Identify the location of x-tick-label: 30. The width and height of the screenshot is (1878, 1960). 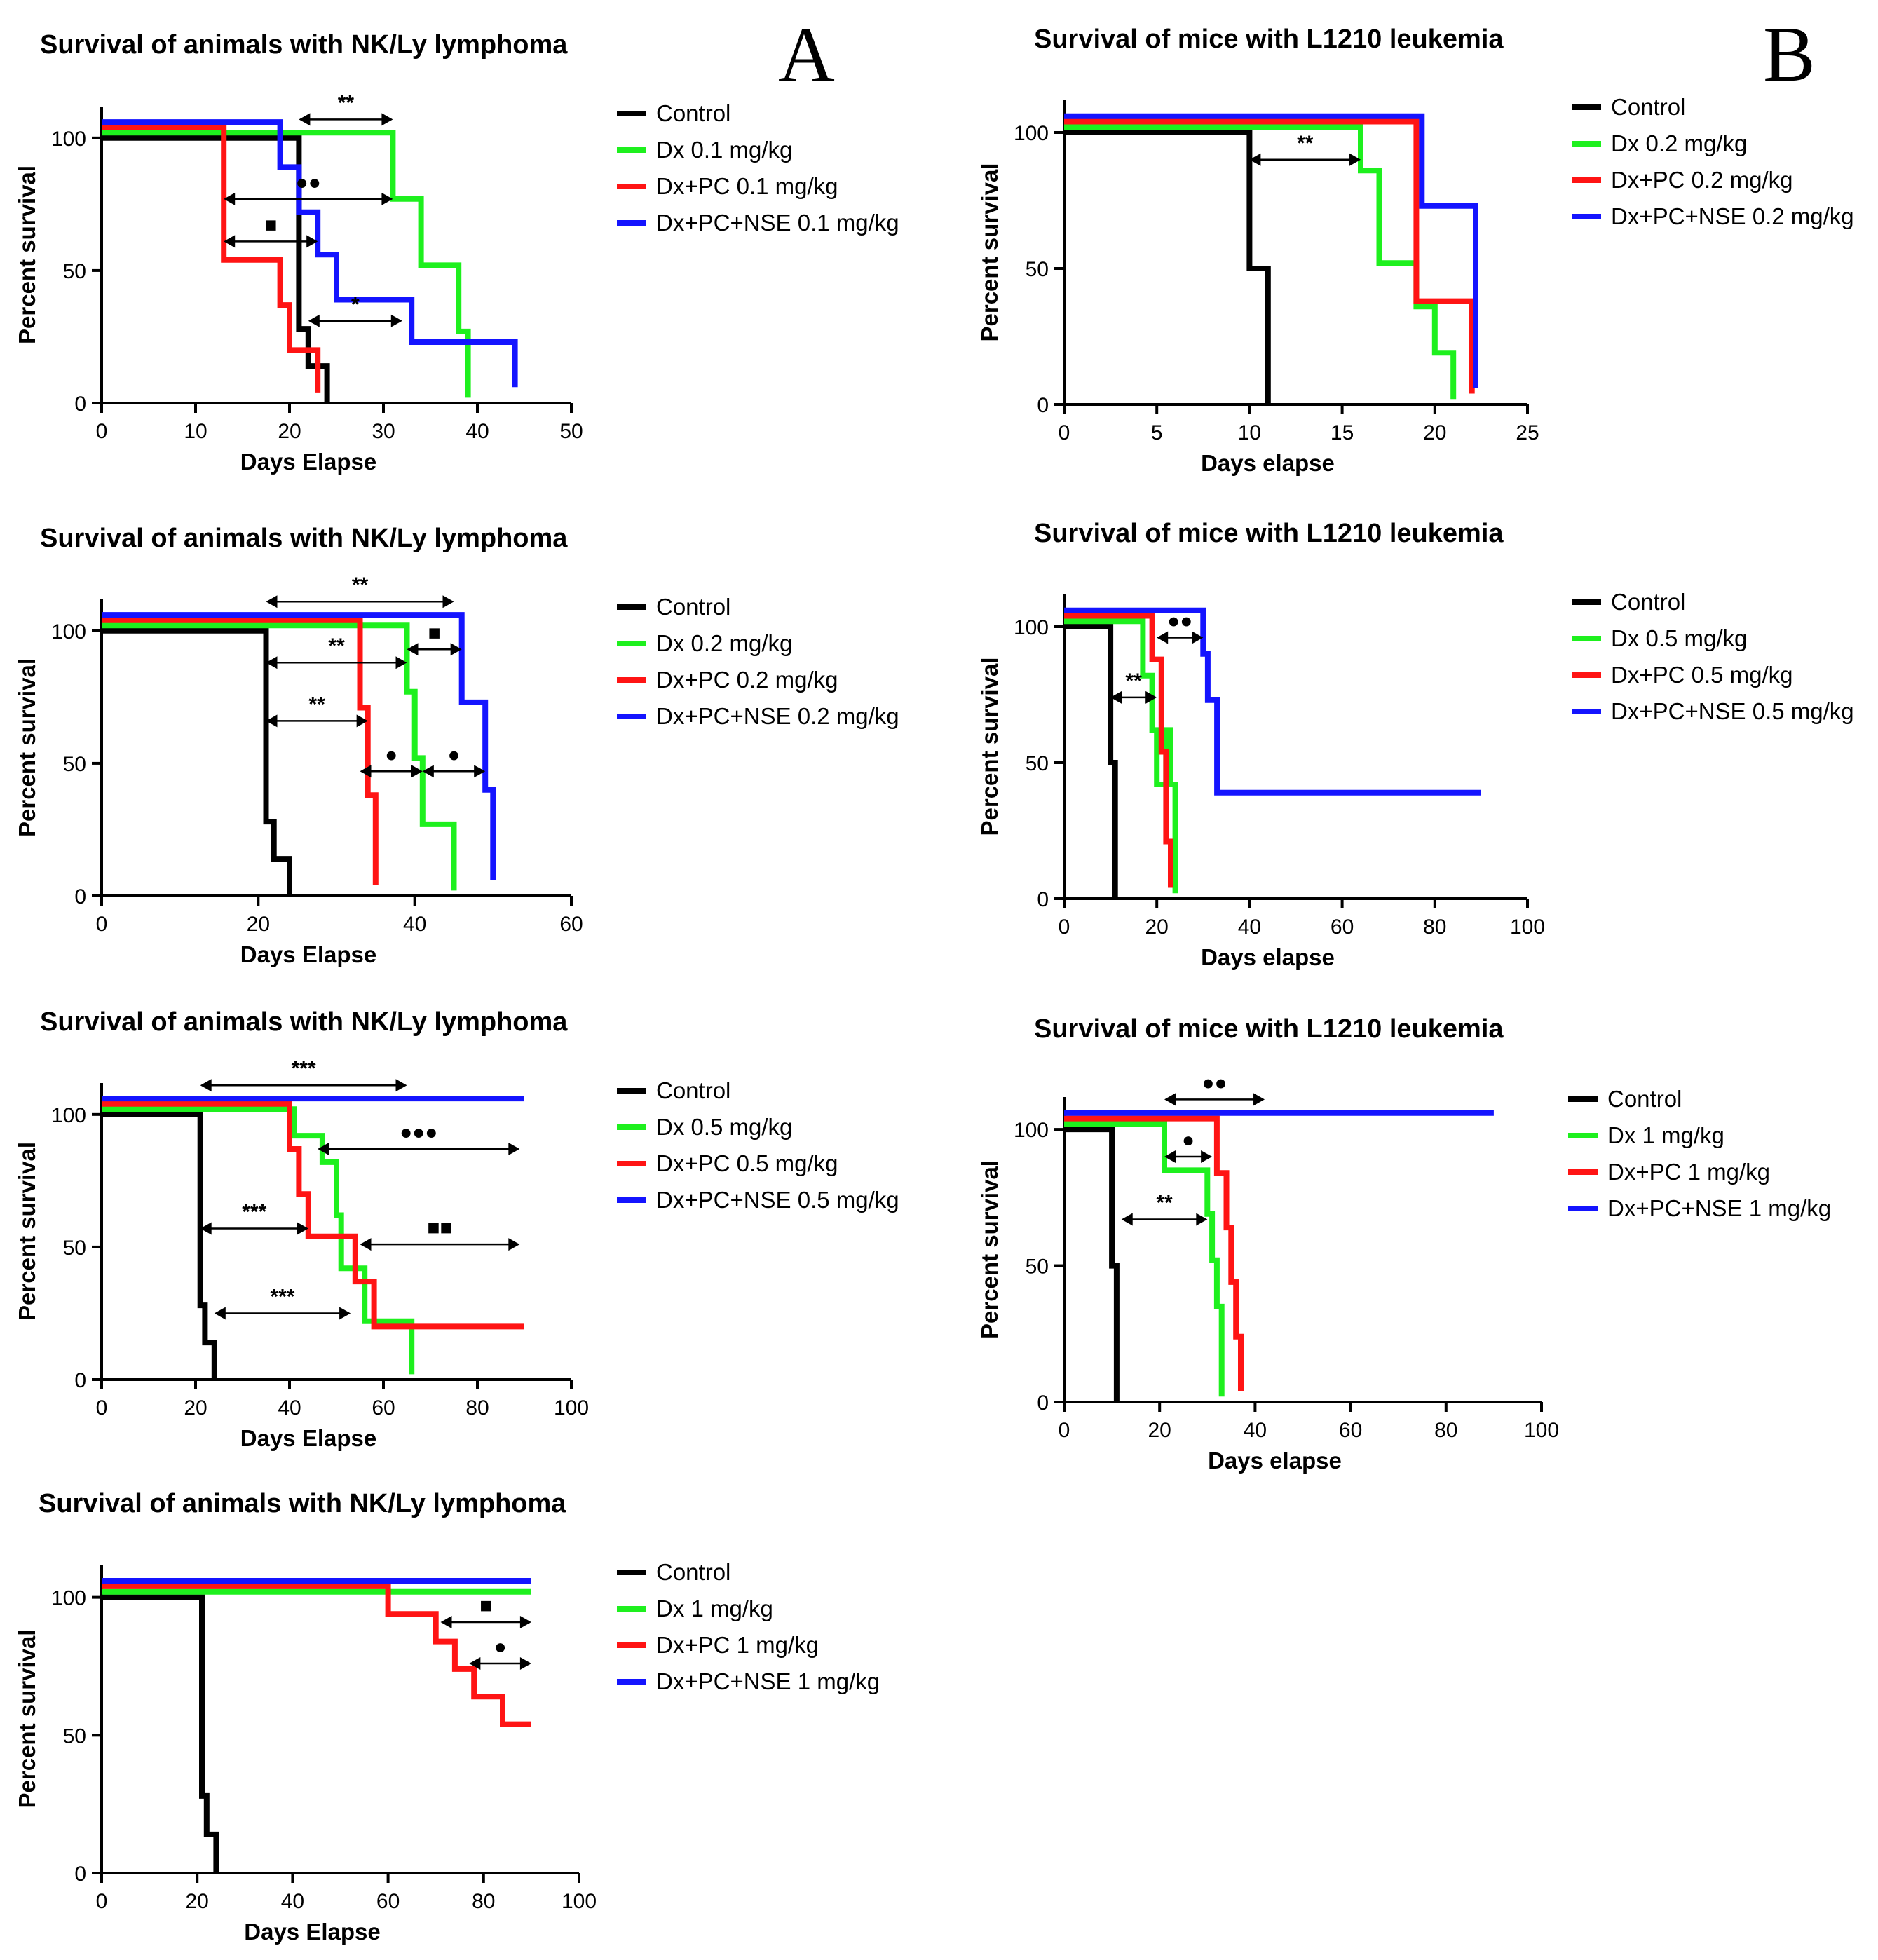
(383, 431).